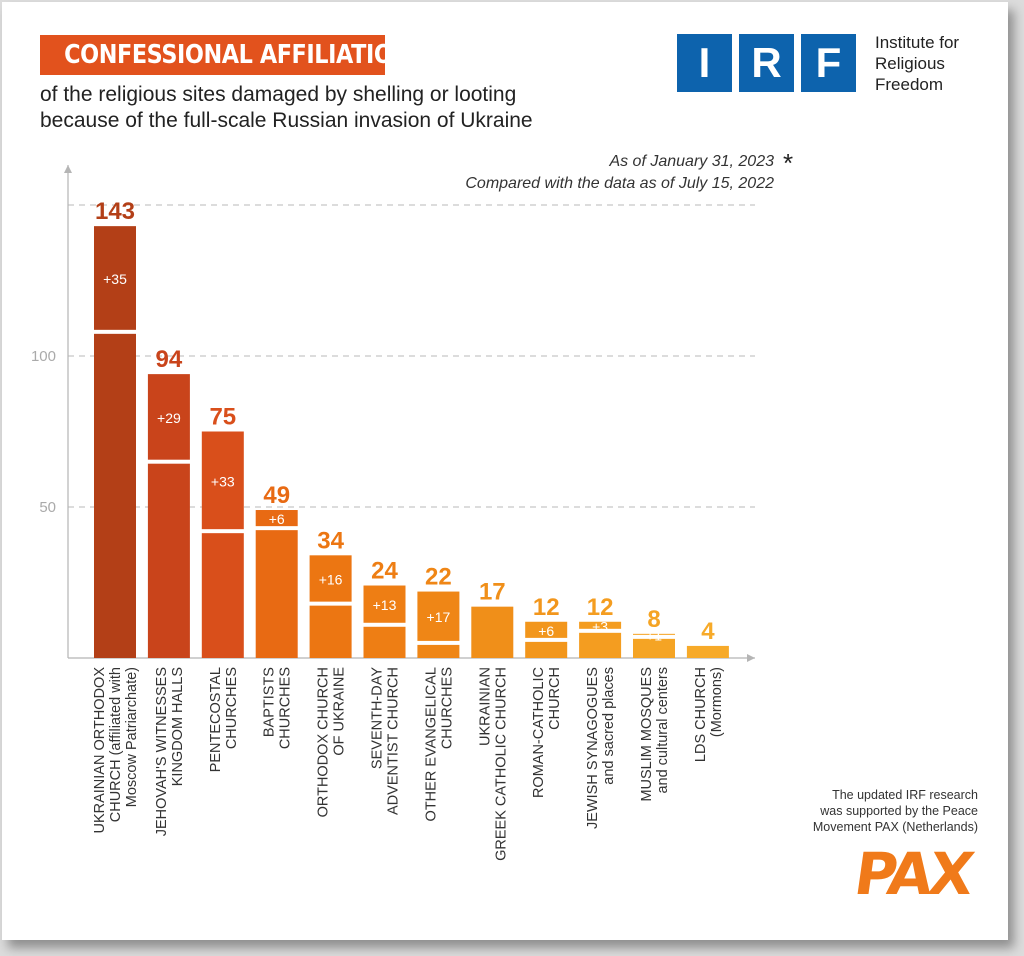 This screenshot has width=1024, height=956. What do you see at coordinates (828, 63) in the screenshot?
I see `logo-letter-f: F` at bounding box center [828, 63].